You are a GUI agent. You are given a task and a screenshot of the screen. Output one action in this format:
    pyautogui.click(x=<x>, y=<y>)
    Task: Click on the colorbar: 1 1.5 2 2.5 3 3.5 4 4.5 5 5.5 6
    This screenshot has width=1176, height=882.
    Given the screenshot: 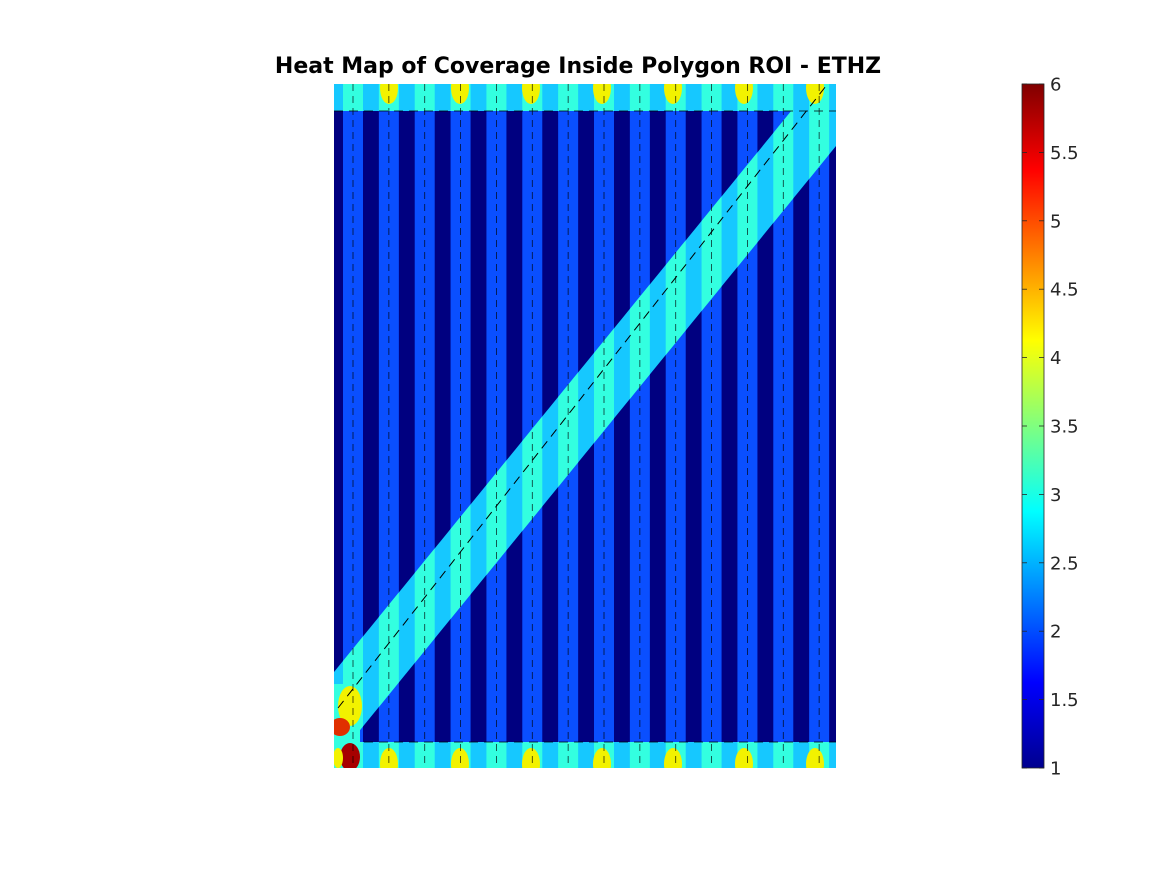 What is the action you would take?
    pyautogui.click(x=1050, y=427)
    